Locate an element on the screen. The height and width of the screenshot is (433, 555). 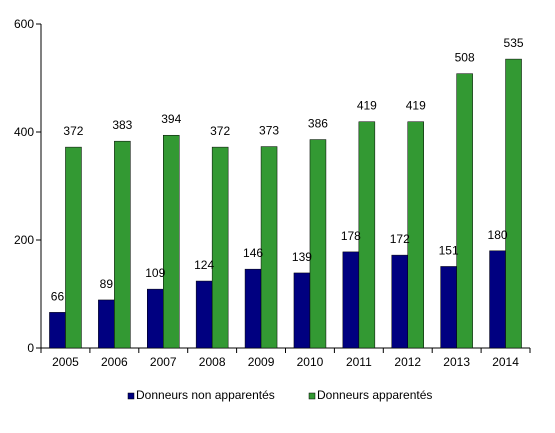
data-label: 151 is located at coordinates (449, 250).